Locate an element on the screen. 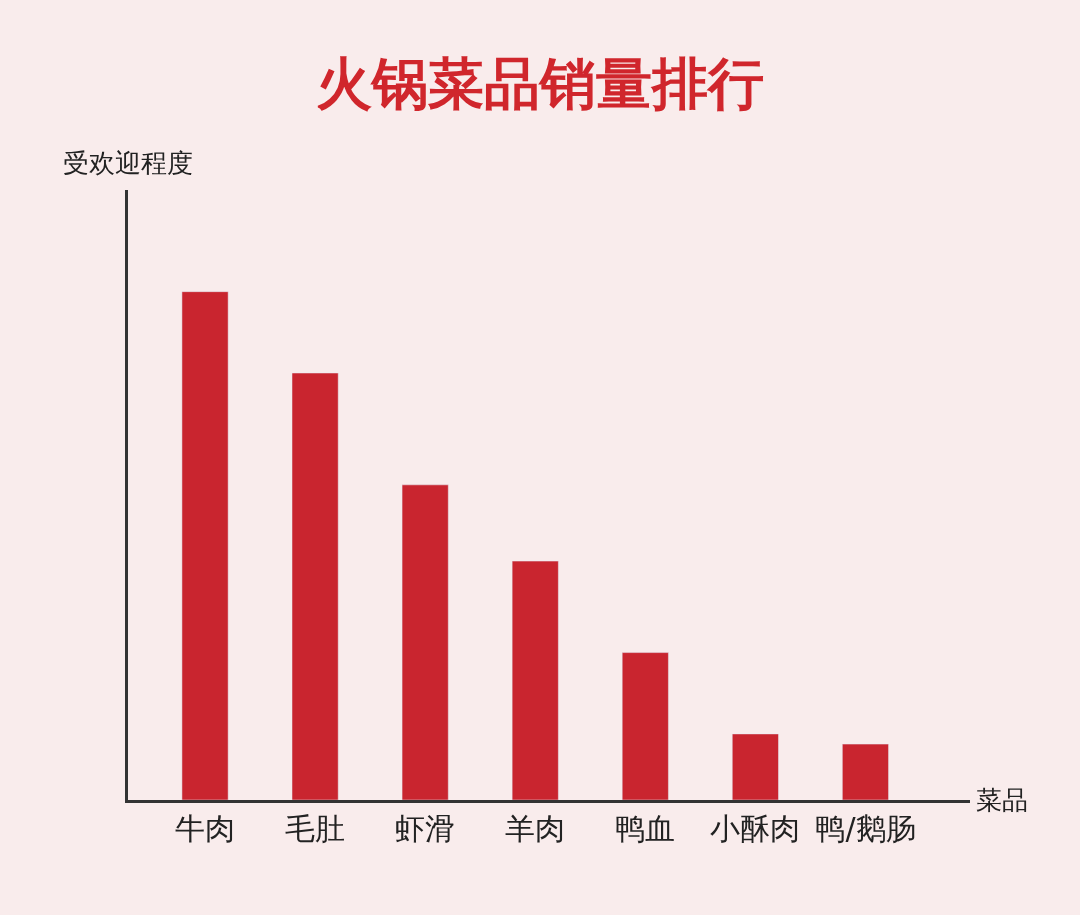 Image resolution: width=1080 pixels, height=915 pixels. x-tick-label: 鸭/鹅肠 is located at coordinates (865, 828).